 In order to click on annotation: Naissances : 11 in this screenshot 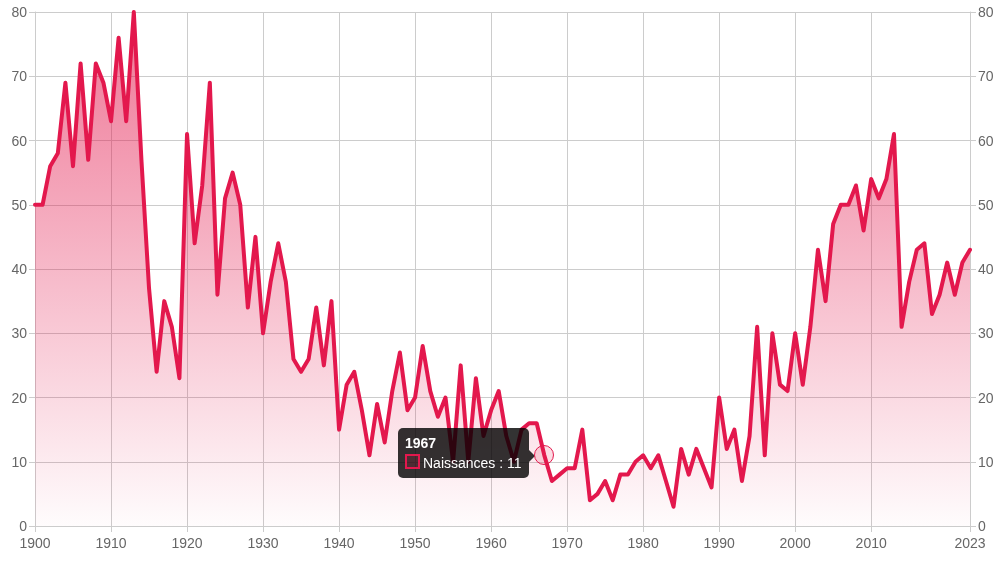, I will do `click(472, 463)`.